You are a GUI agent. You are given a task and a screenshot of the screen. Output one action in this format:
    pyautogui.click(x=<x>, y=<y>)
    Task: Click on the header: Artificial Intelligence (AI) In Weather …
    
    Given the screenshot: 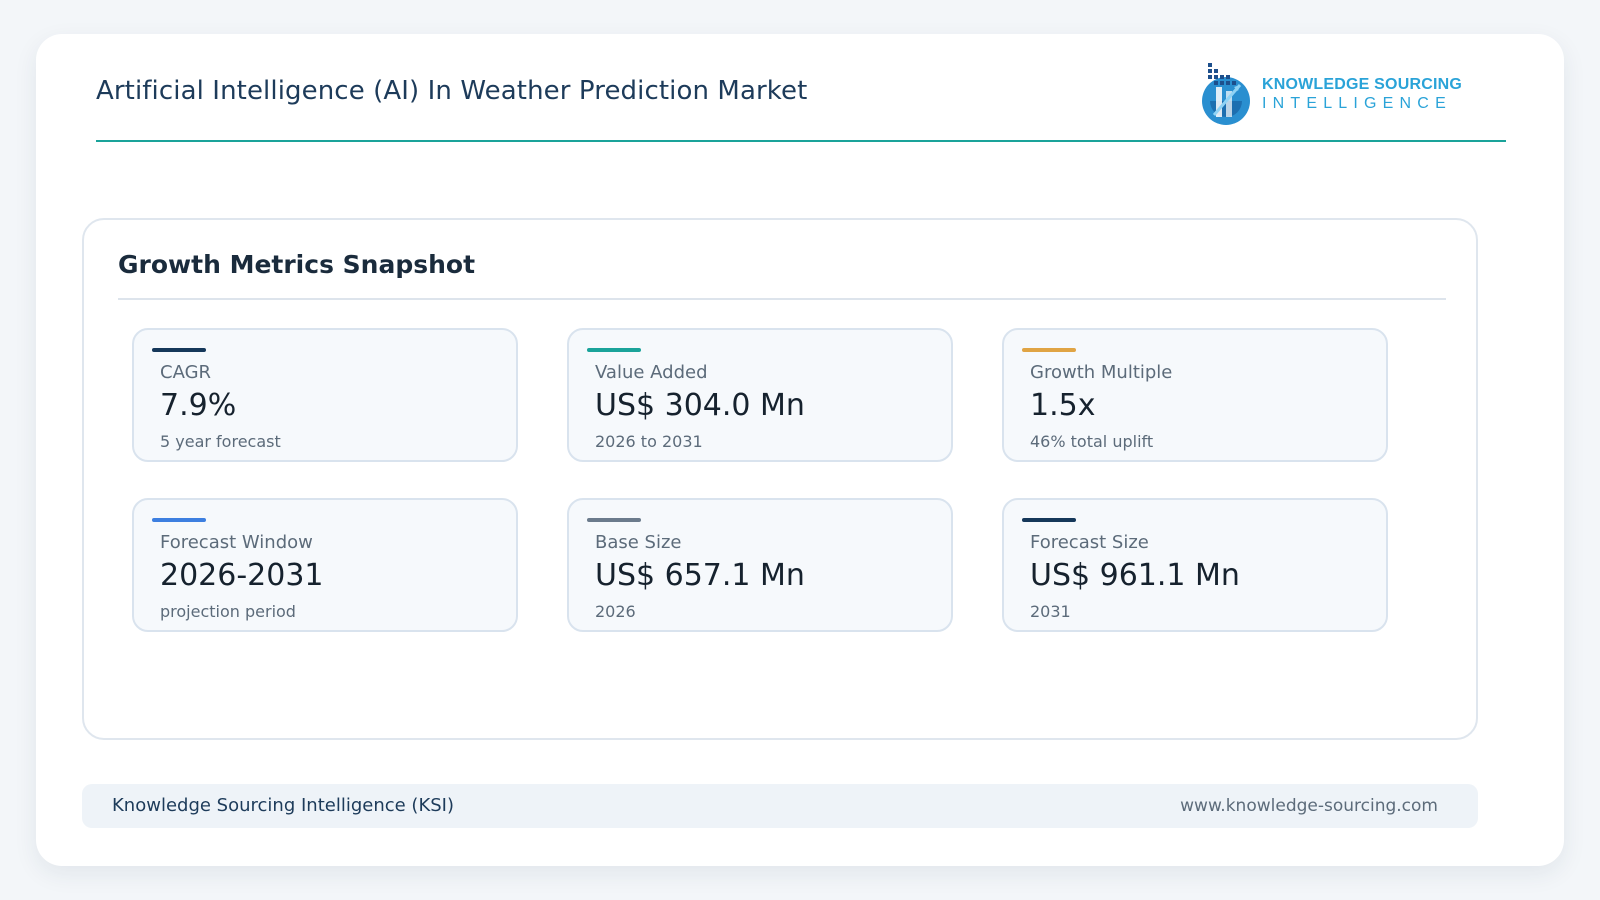 What is the action you would take?
    pyautogui.click(x=801, y=88)
    